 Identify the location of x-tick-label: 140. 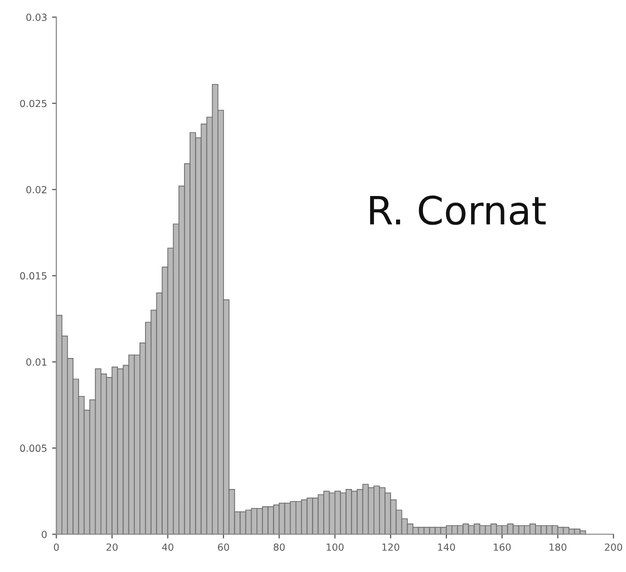
(446, 547).